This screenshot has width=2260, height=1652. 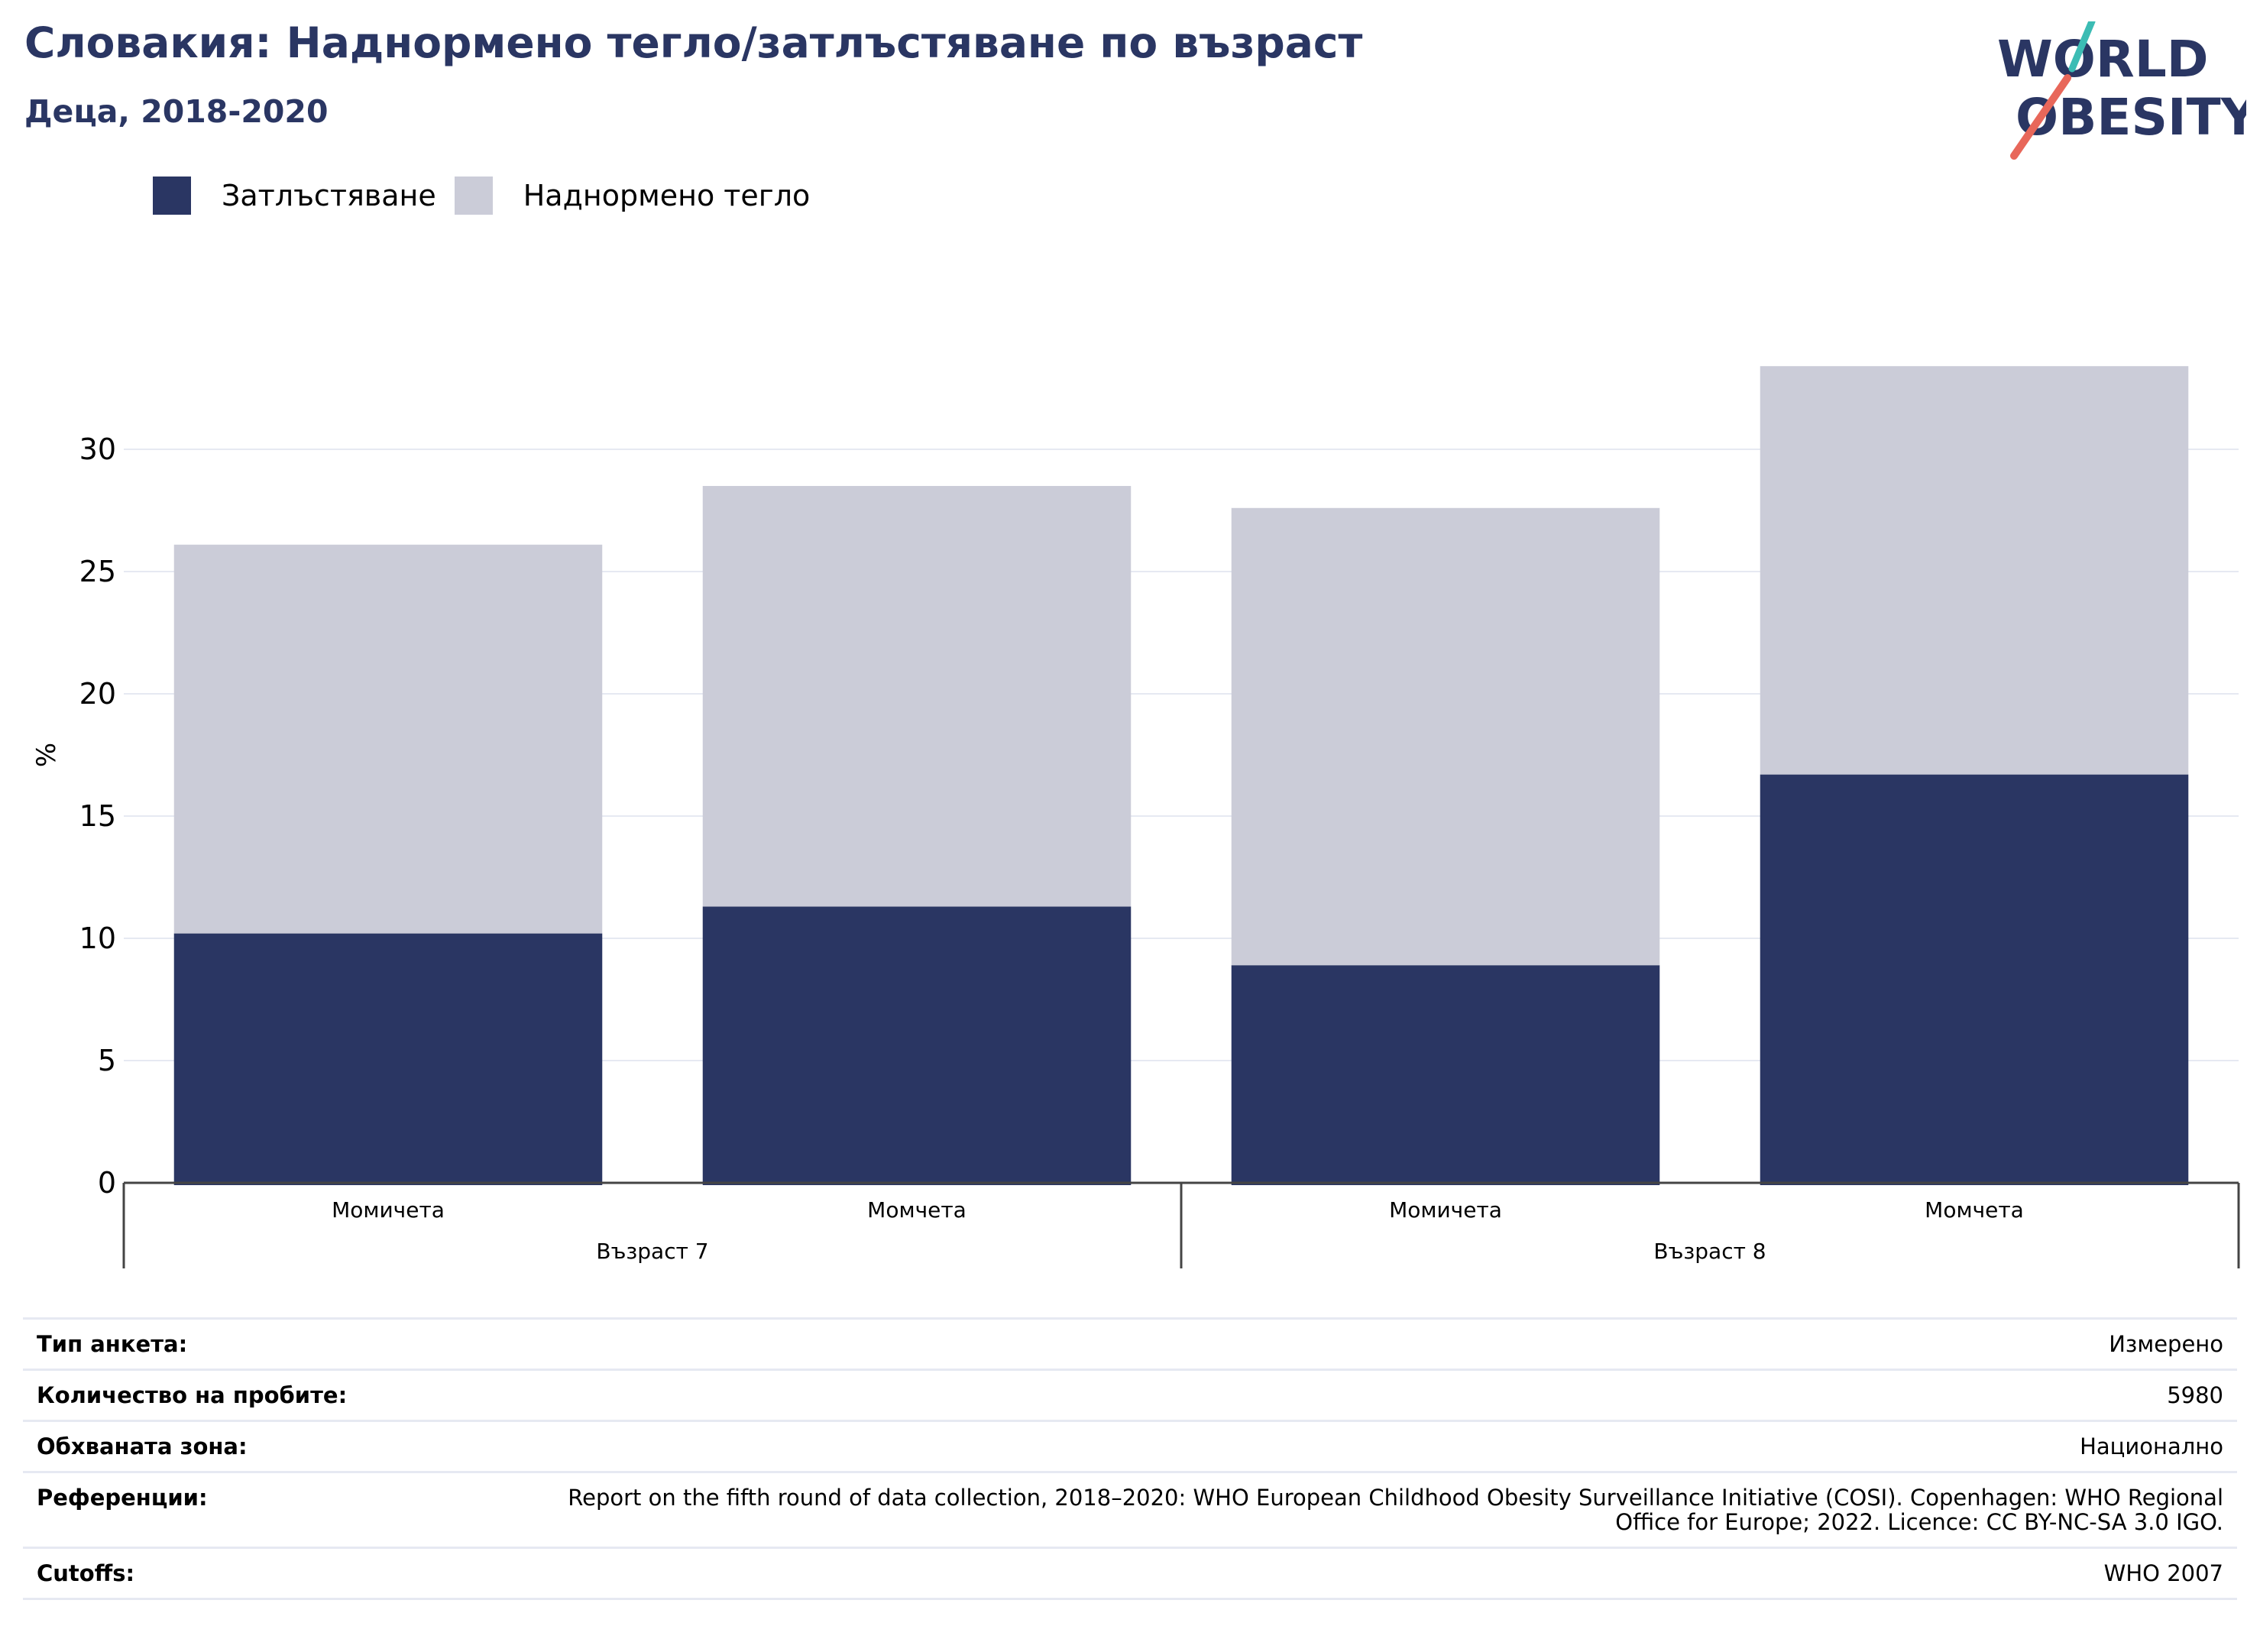 I want to click on x-group-label: Възраст 8, so click(x=1710, y=1251).